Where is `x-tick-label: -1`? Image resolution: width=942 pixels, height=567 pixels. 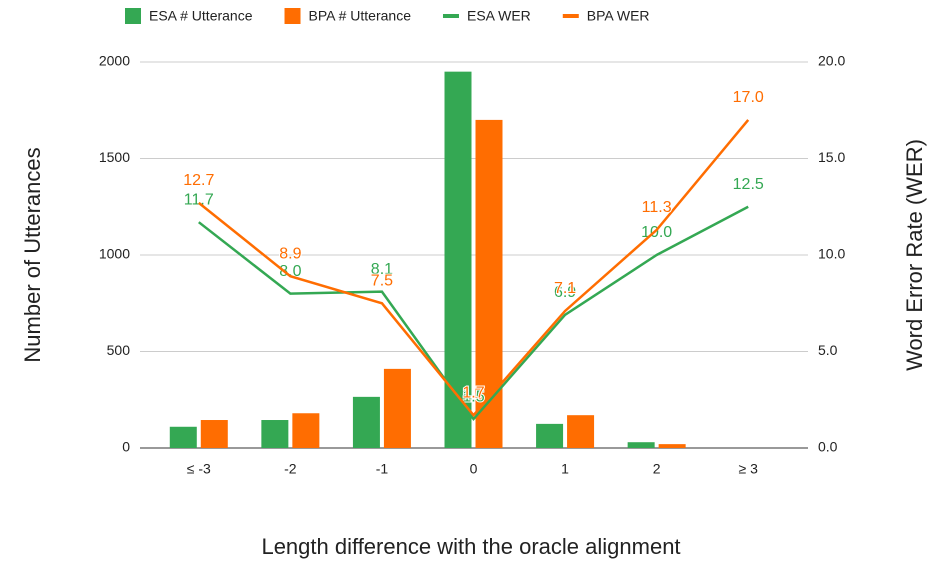
x-tick-label: -1 is located at coordinates (382, 469).